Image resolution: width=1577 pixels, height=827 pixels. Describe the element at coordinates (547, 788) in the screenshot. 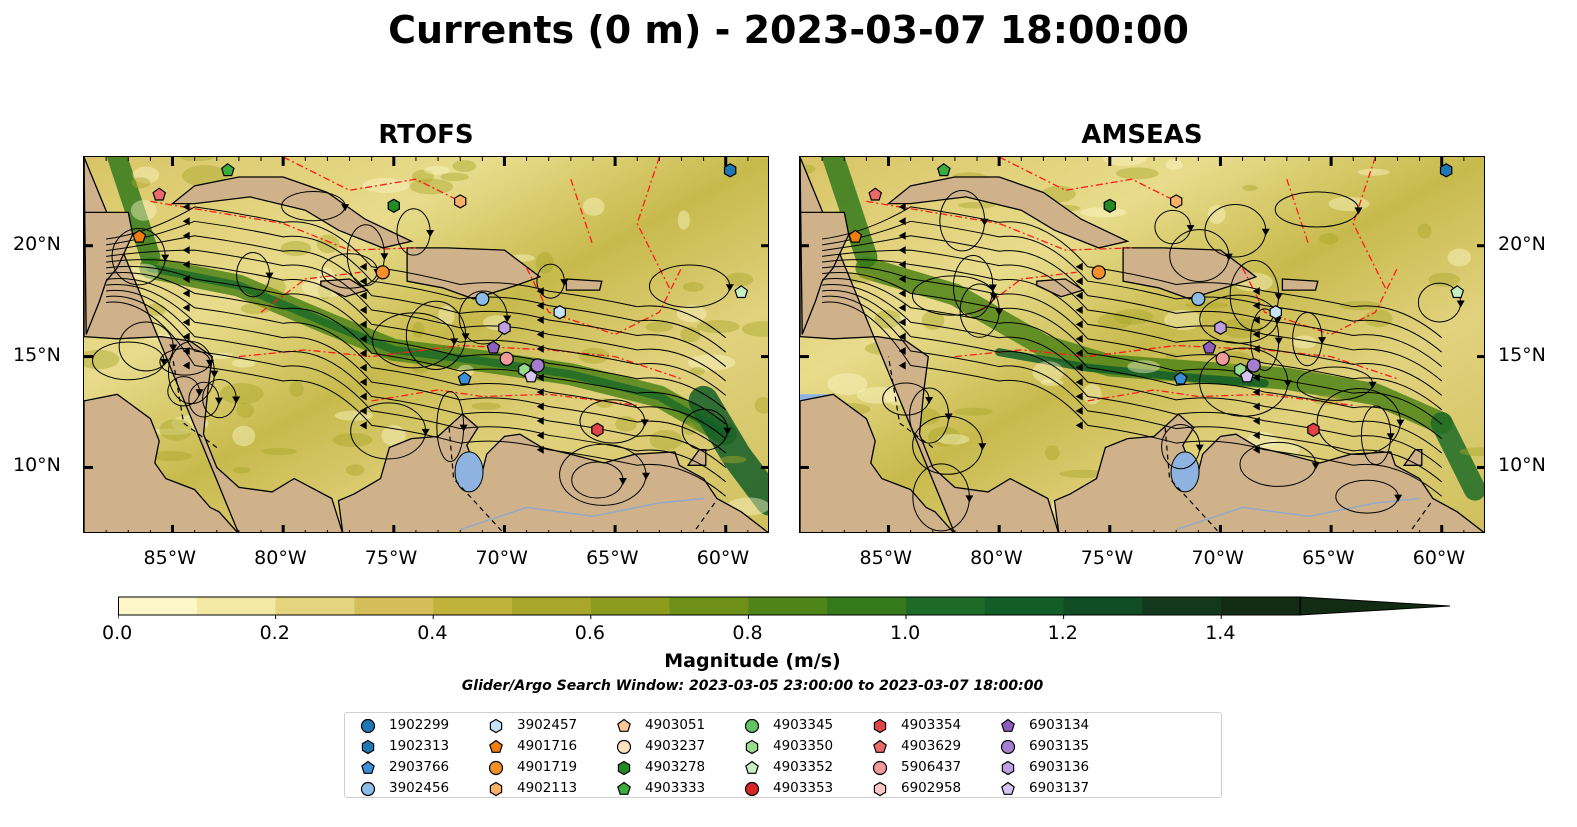

I see `legend-label: 4902113` at that location.